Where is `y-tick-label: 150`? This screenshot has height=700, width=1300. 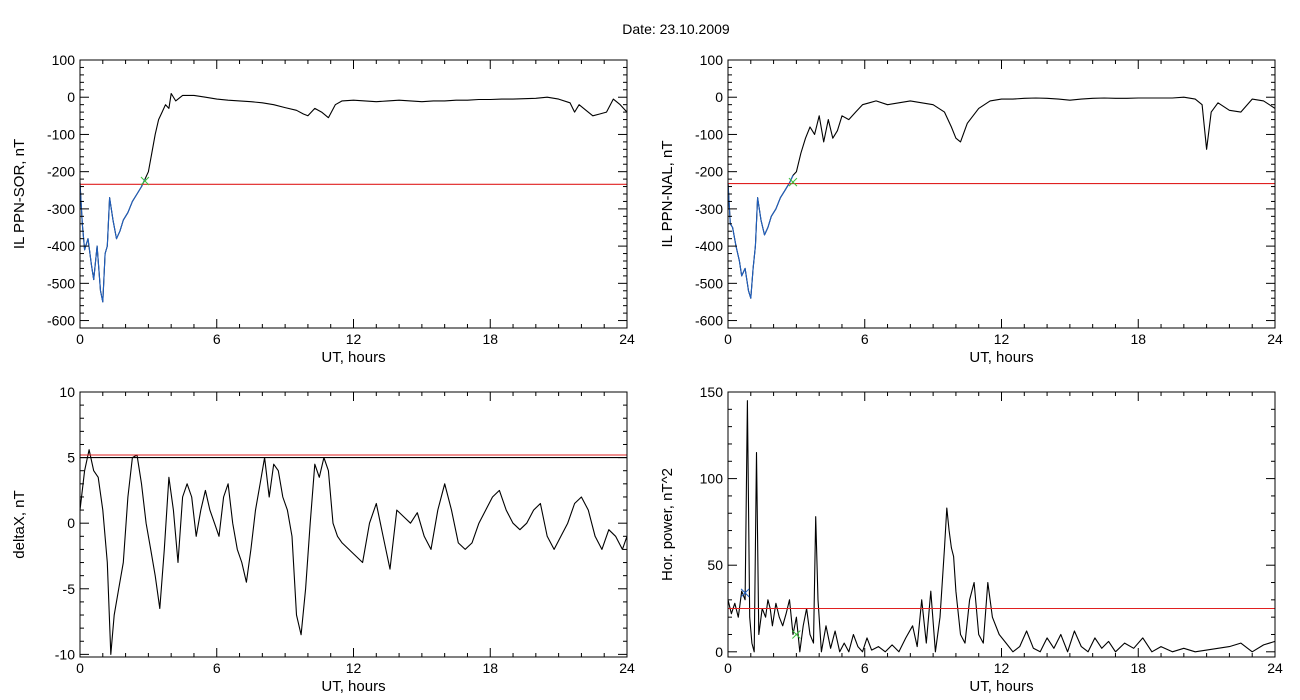 y-tick-label: 150 is located at coordinates (712, 392).